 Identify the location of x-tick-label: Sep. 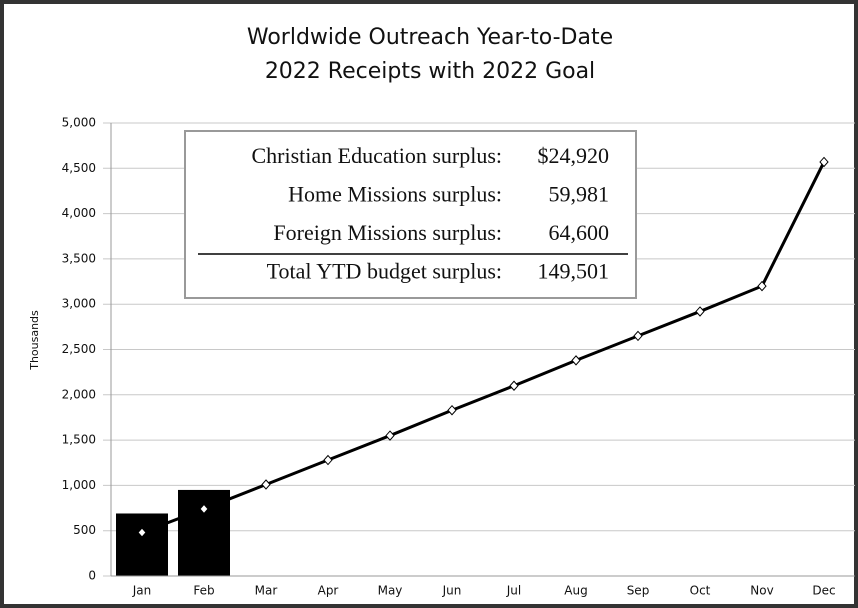
(638, 591).